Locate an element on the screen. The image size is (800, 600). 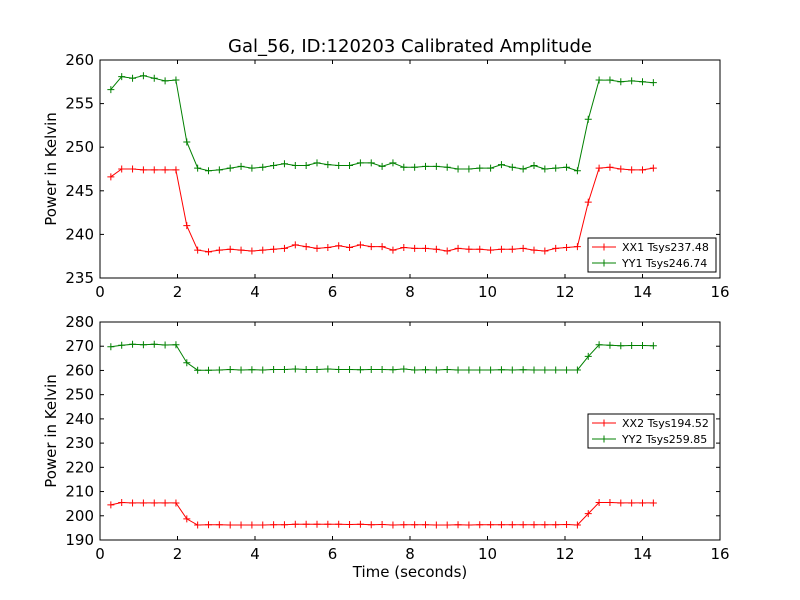
y-tick-label: 260 is located at coordinates (79, 370).